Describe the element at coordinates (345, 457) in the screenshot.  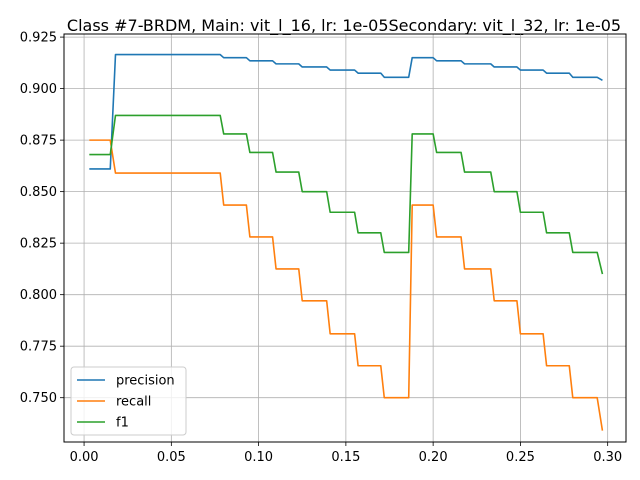
I see `x-tick-label: 0.15` at that location.